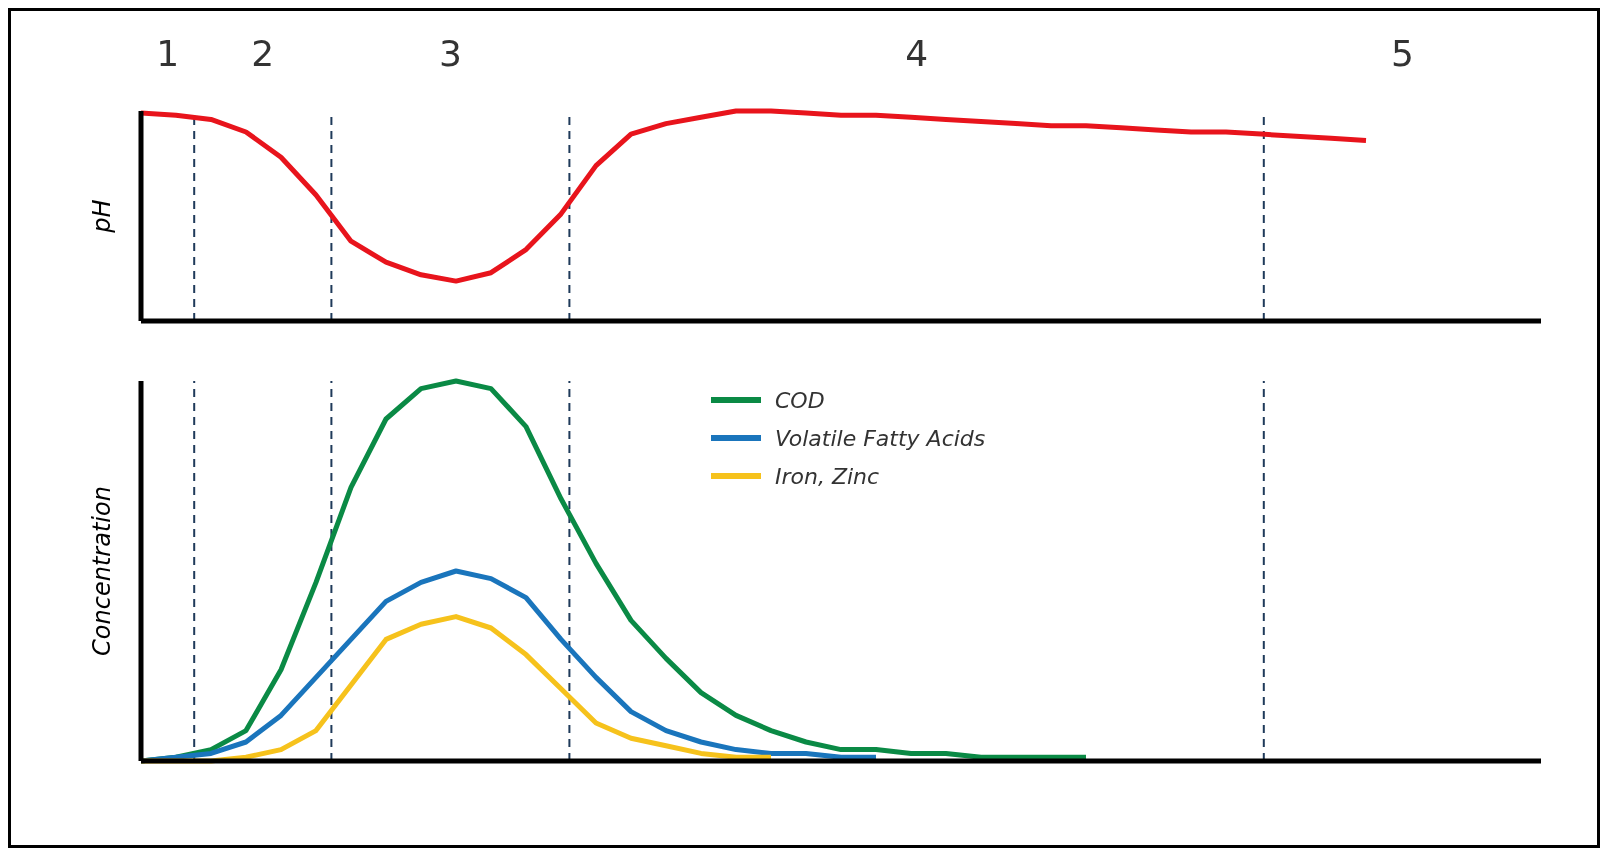 This screenshot has height=860, width=1612. Describe the element at coordinates (101, 571) in the screenshot. I see `y-axis-title: Concentration` at that location.